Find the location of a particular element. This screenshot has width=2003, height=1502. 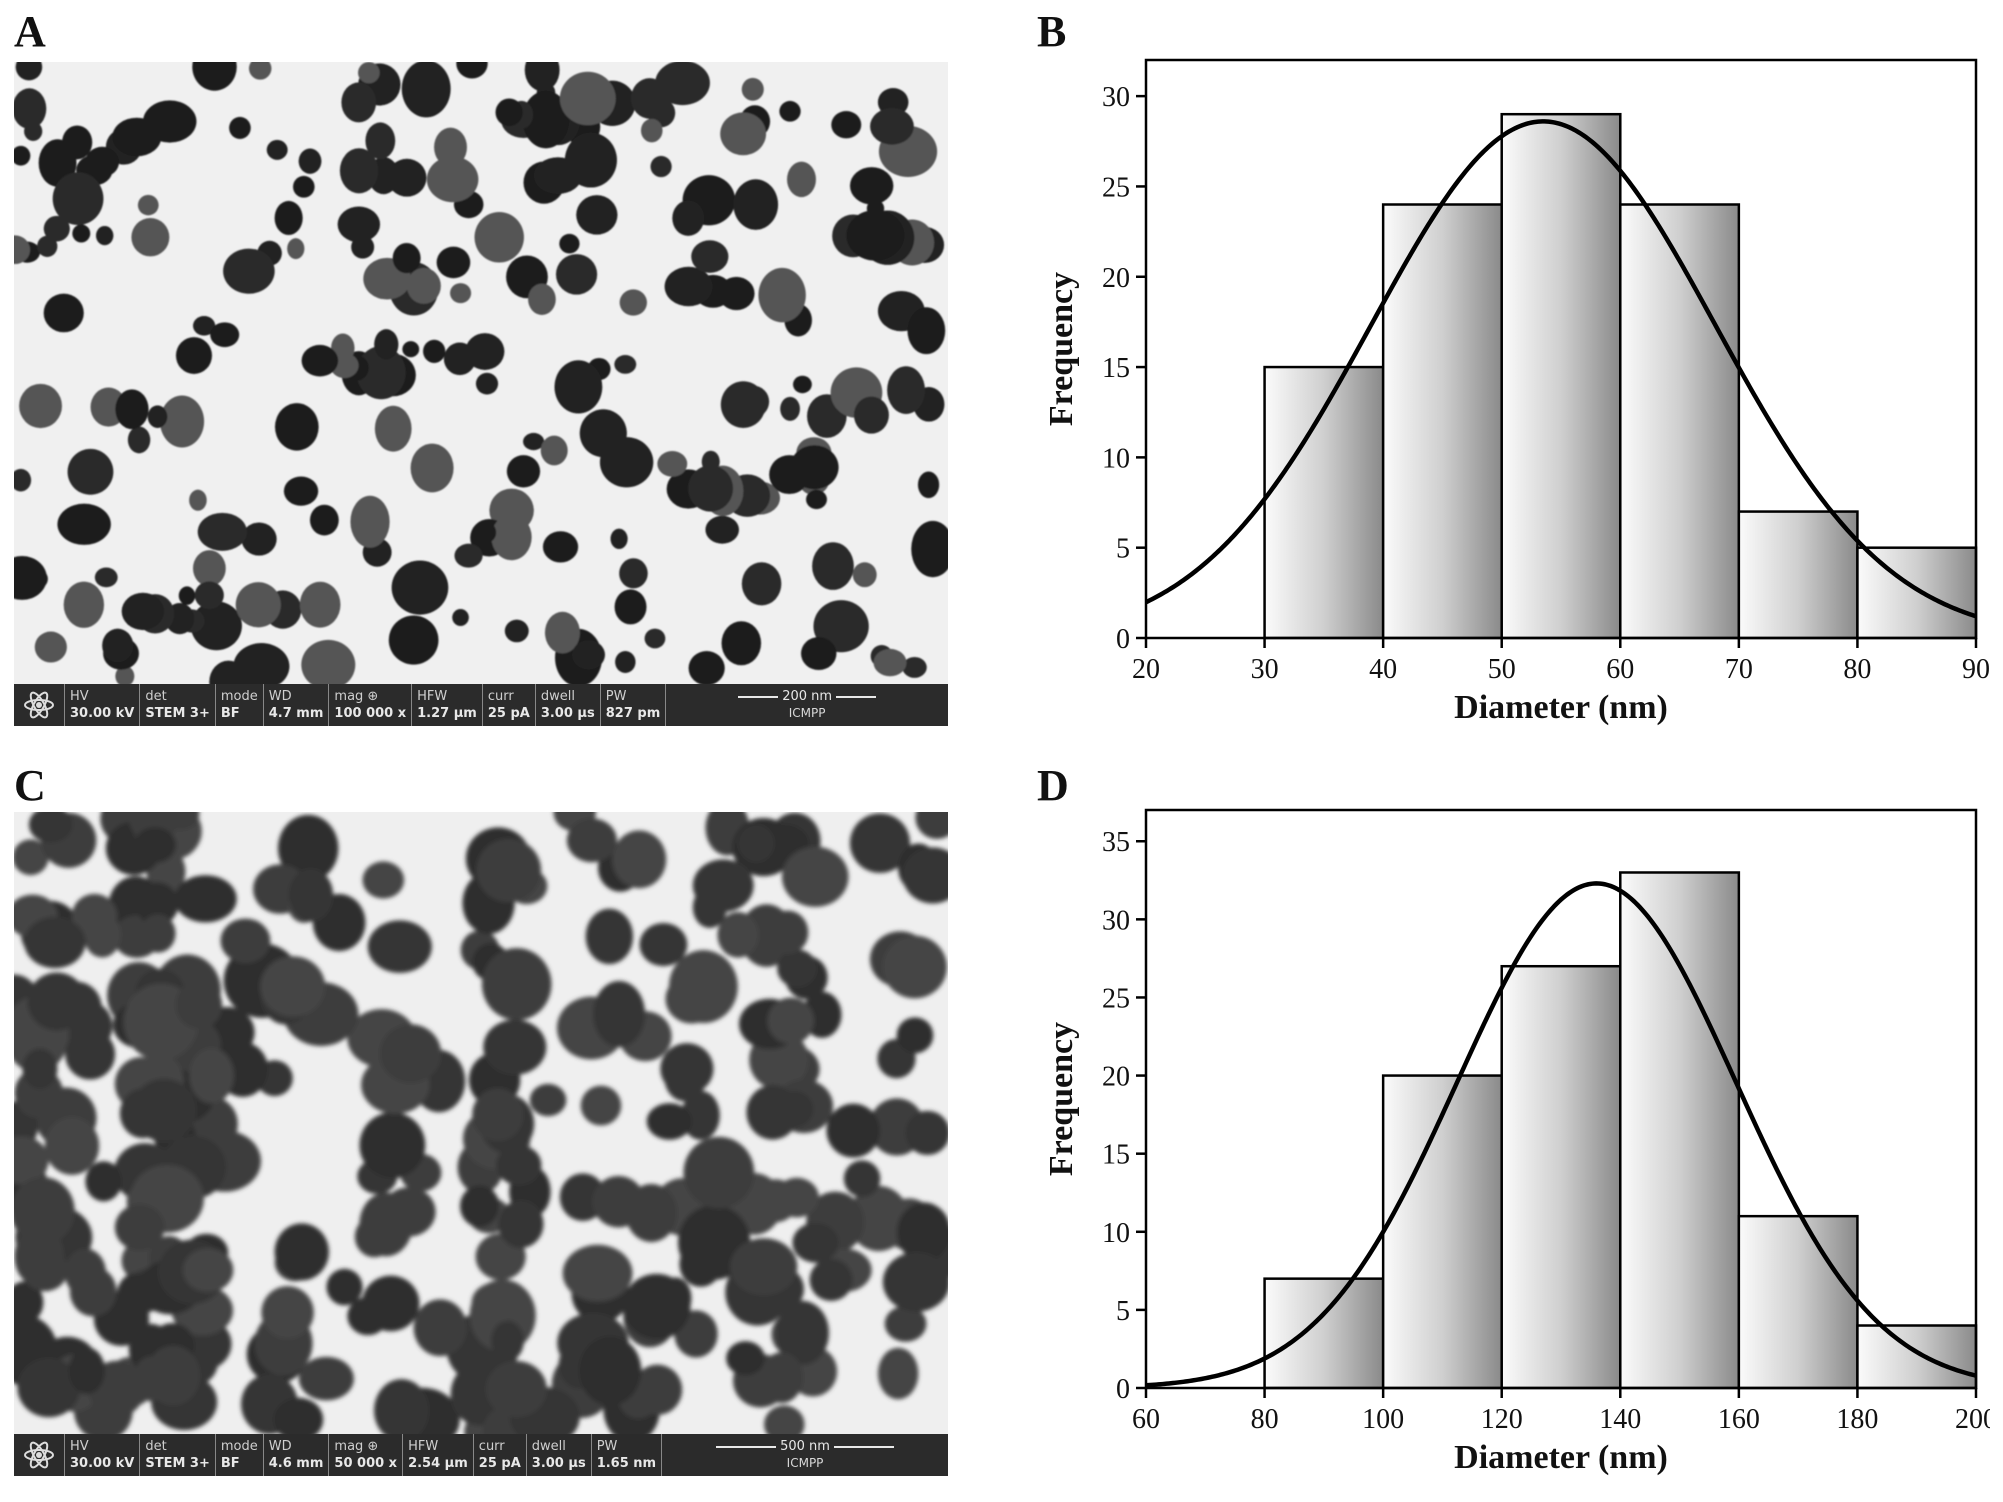

info-cell-curr: curr 25 pA is located at coordinates (499, 1455).